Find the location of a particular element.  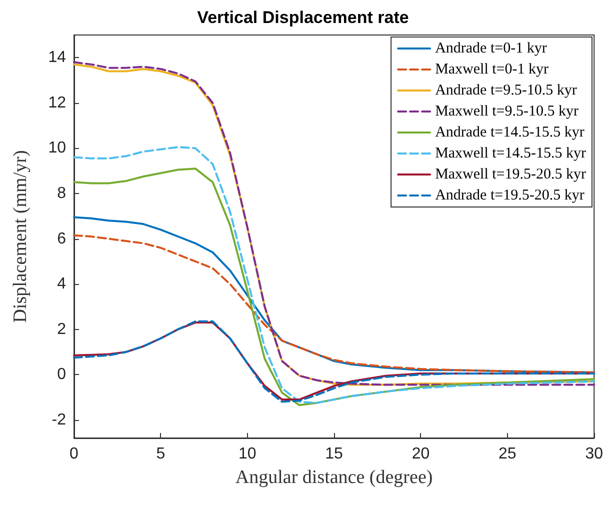

x-tick-label: 20 is located at coordinates (421, 454).